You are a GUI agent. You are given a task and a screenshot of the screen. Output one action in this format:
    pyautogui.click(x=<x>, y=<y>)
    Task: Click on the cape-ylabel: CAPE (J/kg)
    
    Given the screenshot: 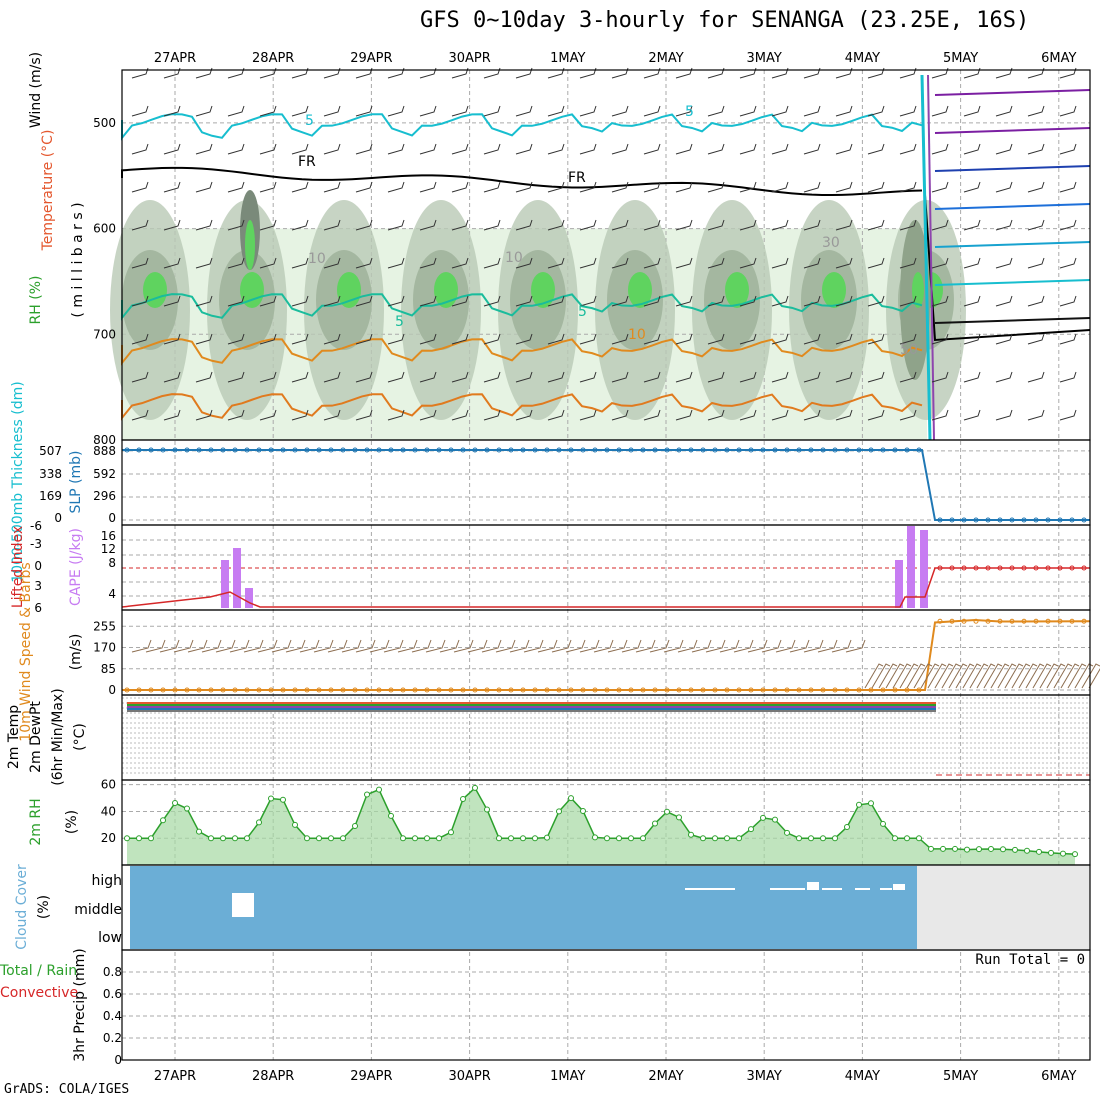 What is the action you would take?
    pyautogui.click(x=76, y=567)
    